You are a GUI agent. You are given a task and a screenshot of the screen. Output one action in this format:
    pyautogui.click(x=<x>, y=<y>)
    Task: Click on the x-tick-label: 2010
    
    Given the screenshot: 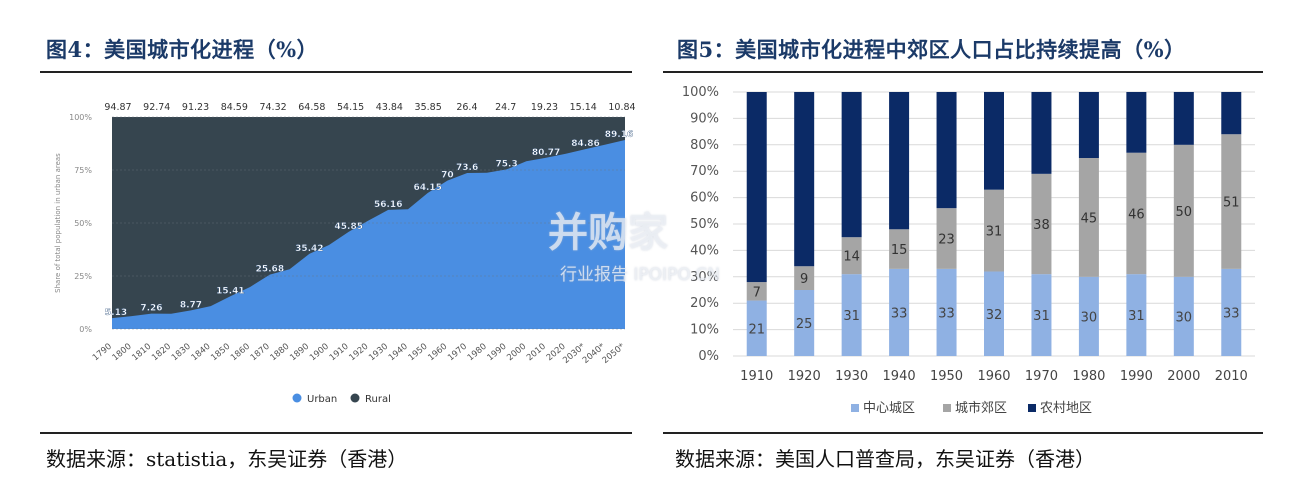 What is the action you would take?
    pyautogui.click(x=1231, y=376)
    